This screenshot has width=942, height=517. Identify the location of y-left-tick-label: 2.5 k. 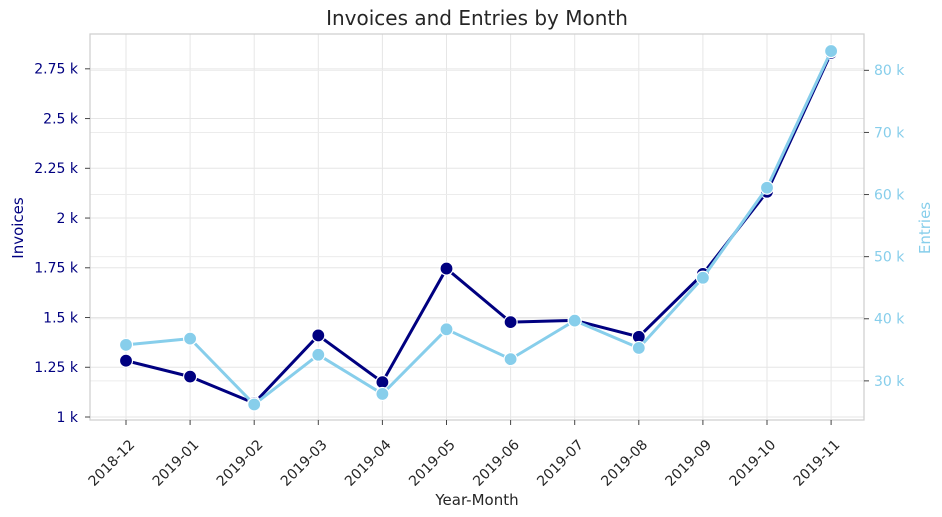
(61, 119).